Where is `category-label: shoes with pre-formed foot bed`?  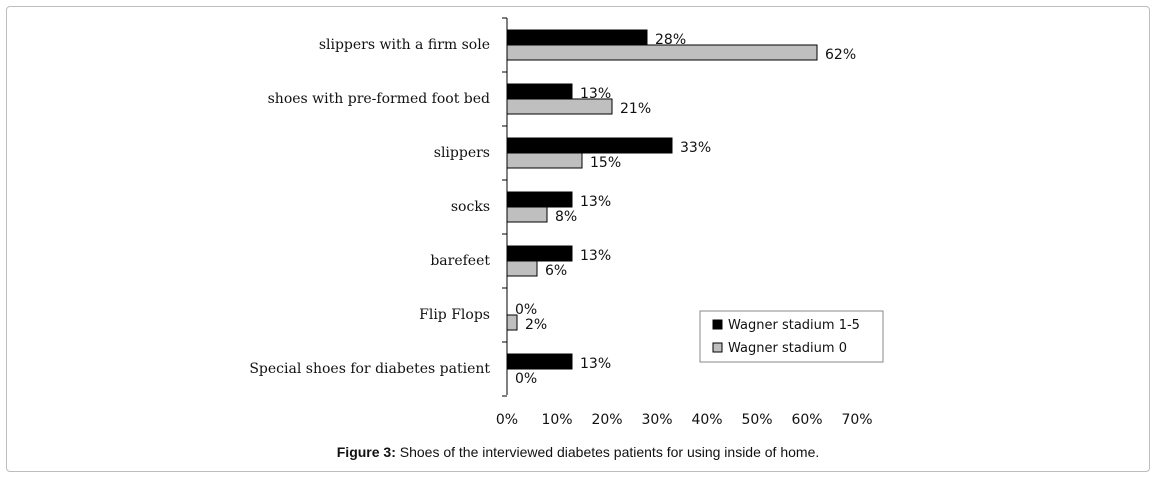
category-label: shoes with pre-formed foot bed is located at coordinates (379, 99).